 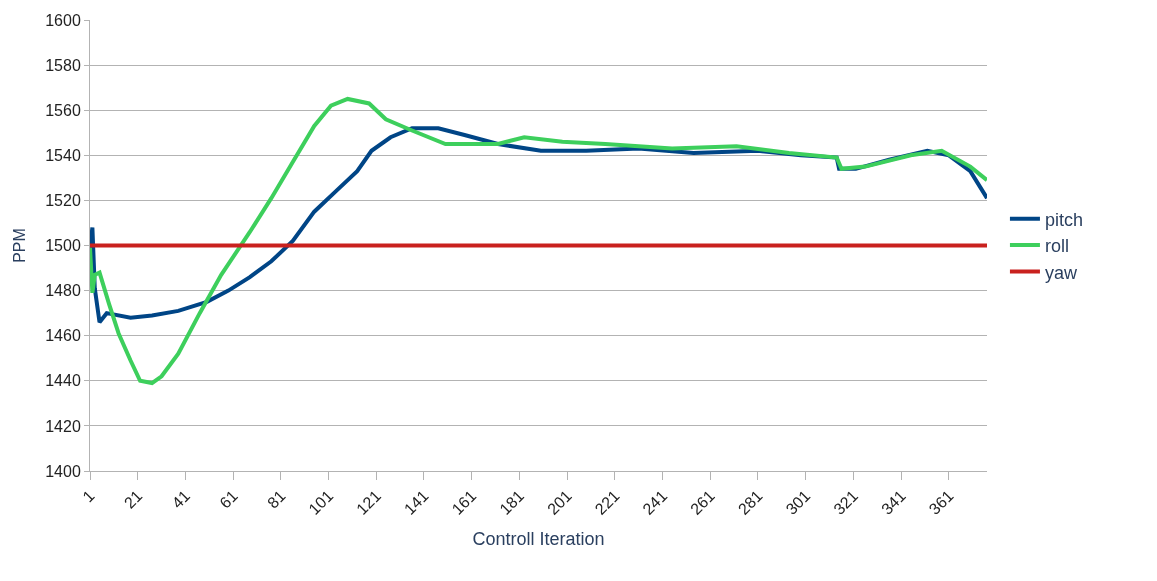 I want to click on x-tick-label: 81, so click(x=276, y=499).